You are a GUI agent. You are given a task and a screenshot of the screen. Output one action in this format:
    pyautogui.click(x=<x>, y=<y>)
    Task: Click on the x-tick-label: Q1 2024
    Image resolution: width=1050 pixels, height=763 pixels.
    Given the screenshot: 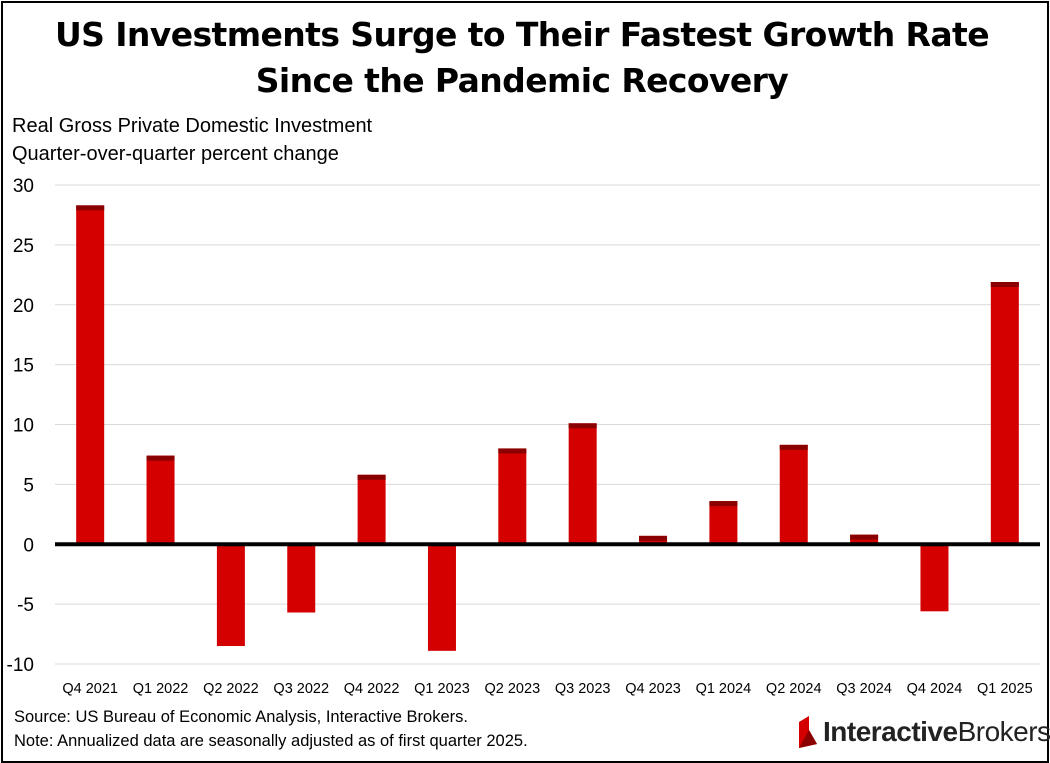 What is the action you would take?
    pyautogui.click(x=724, y=689)
    